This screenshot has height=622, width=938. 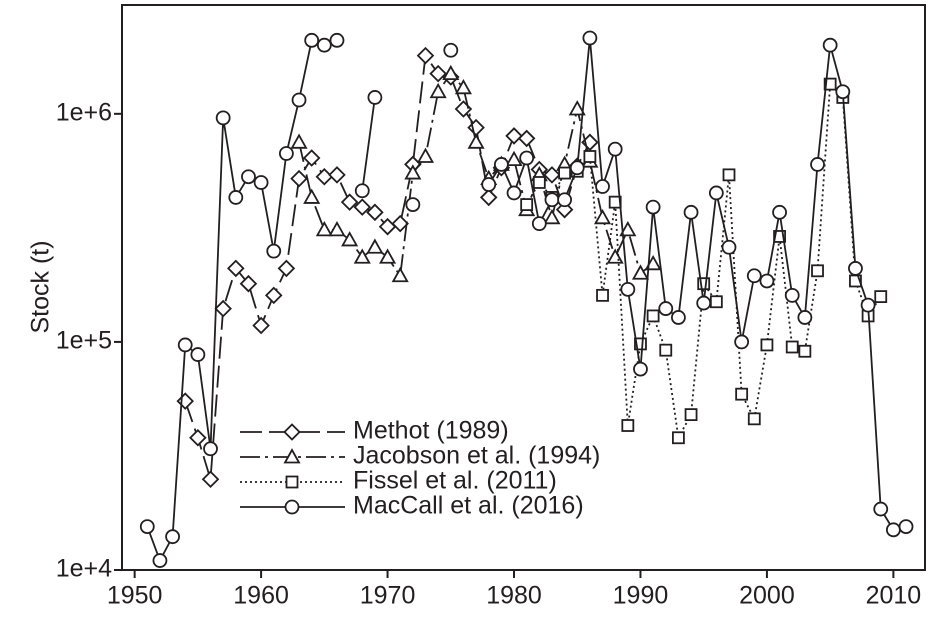 What do you see at coordinates (894, 596) in the screenshot?
I see `x-tick-label: 2010` at bounding box center [894, 596].